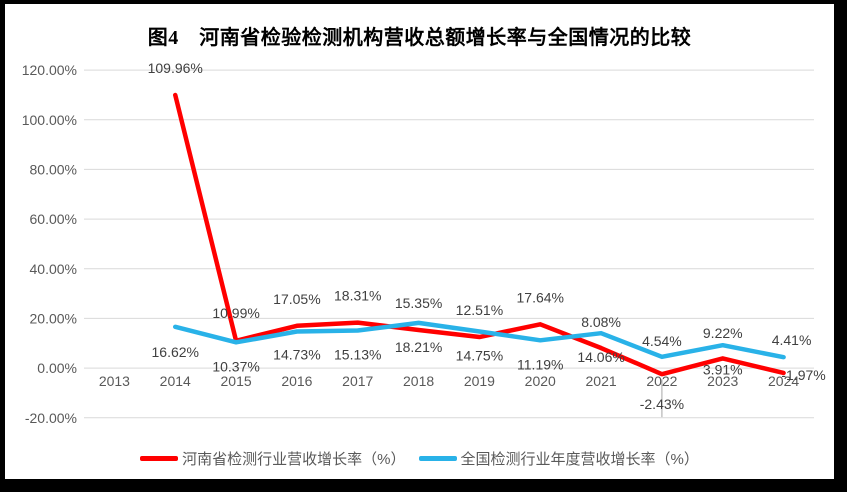 This screenshot has height=492, width=847. I want to click on data-label-henan-2023: 3.91%, so click(723, 369).